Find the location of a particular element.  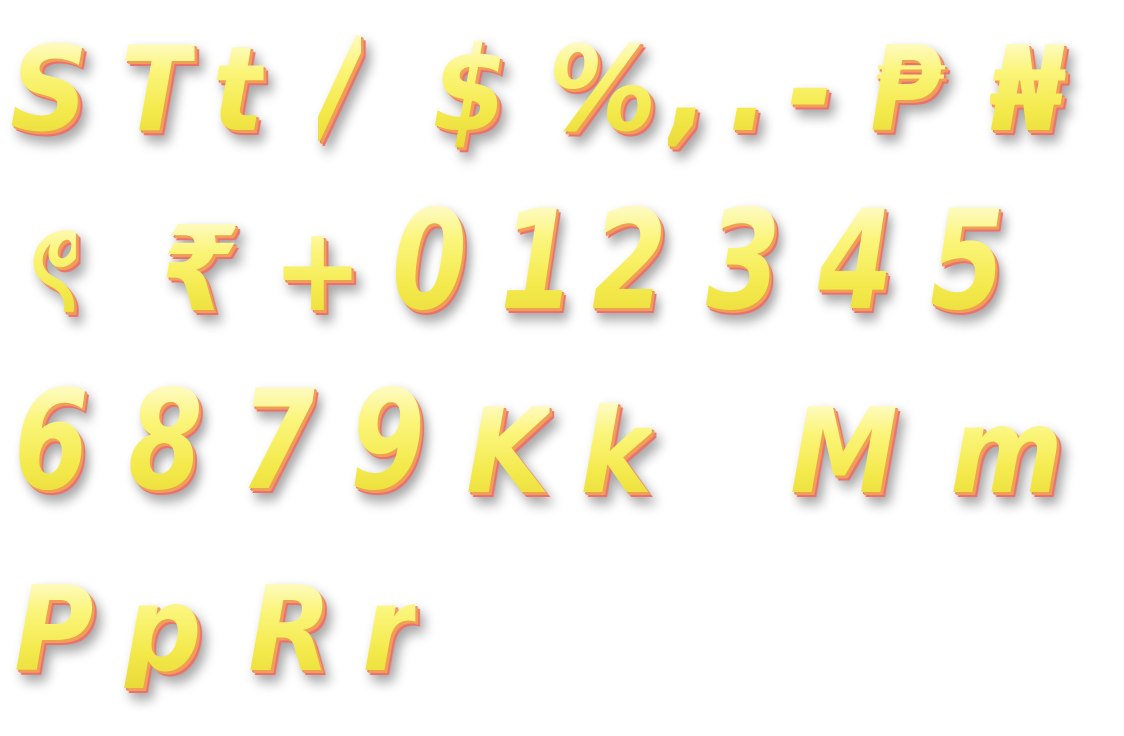

glyph: ৎ is located at coordinates (47, 269).